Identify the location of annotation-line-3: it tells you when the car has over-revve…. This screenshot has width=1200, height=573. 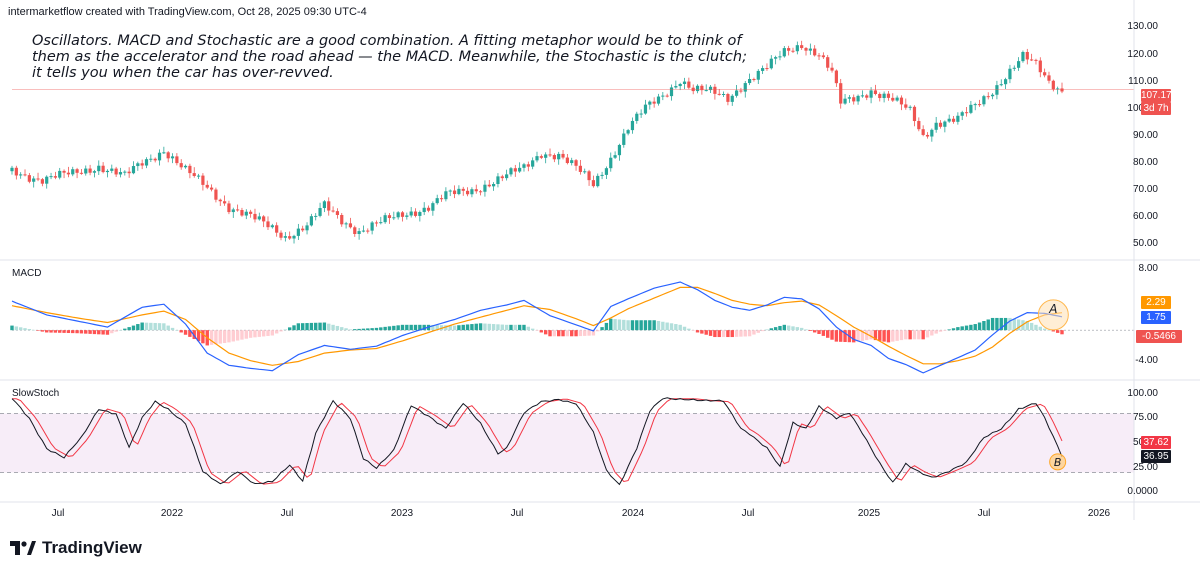
(183, 73).